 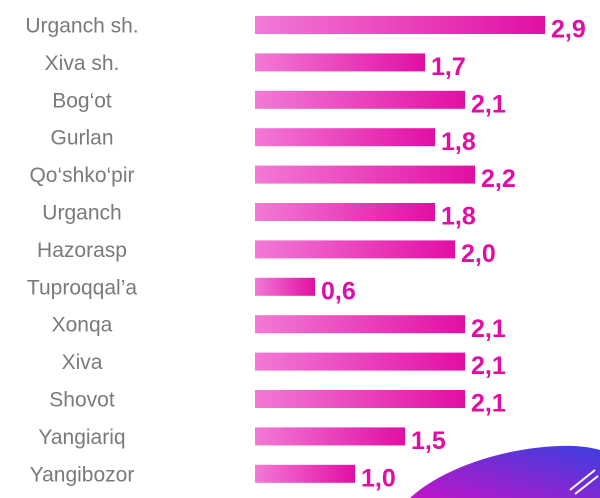 What do you see at coordinates (82, 362) in the screenshot?
I see `category-label: Xiva` at bounding box center [82, 362].